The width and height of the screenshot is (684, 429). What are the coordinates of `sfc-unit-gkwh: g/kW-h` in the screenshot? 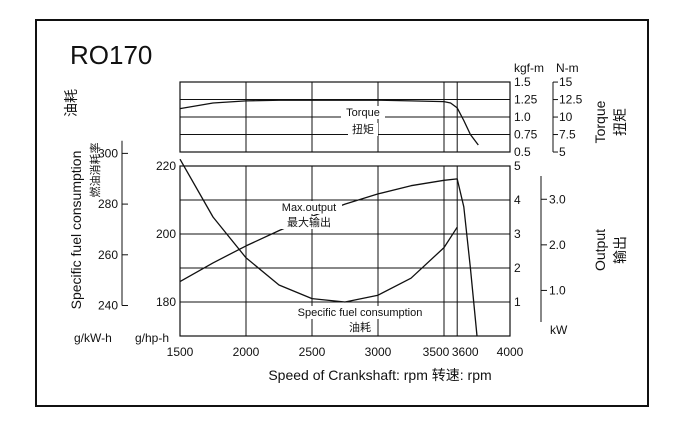 It's located at (93, 338).